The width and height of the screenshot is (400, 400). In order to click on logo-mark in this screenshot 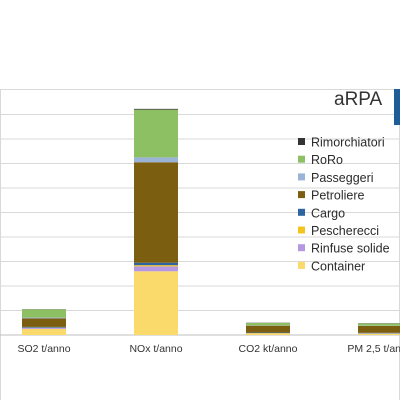, I will do `click(397, 107)`.